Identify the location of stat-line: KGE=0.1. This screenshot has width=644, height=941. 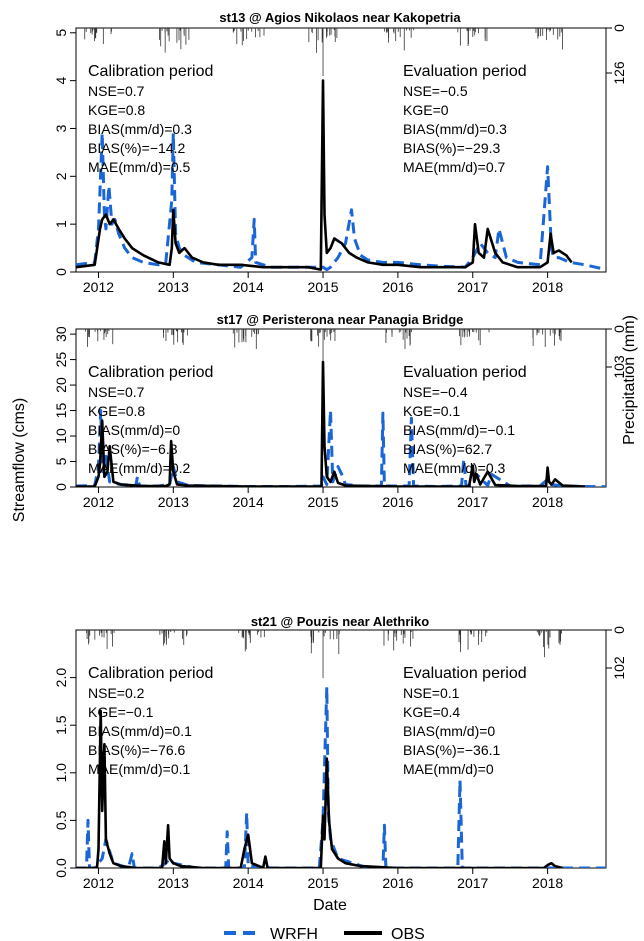
(431, 411).